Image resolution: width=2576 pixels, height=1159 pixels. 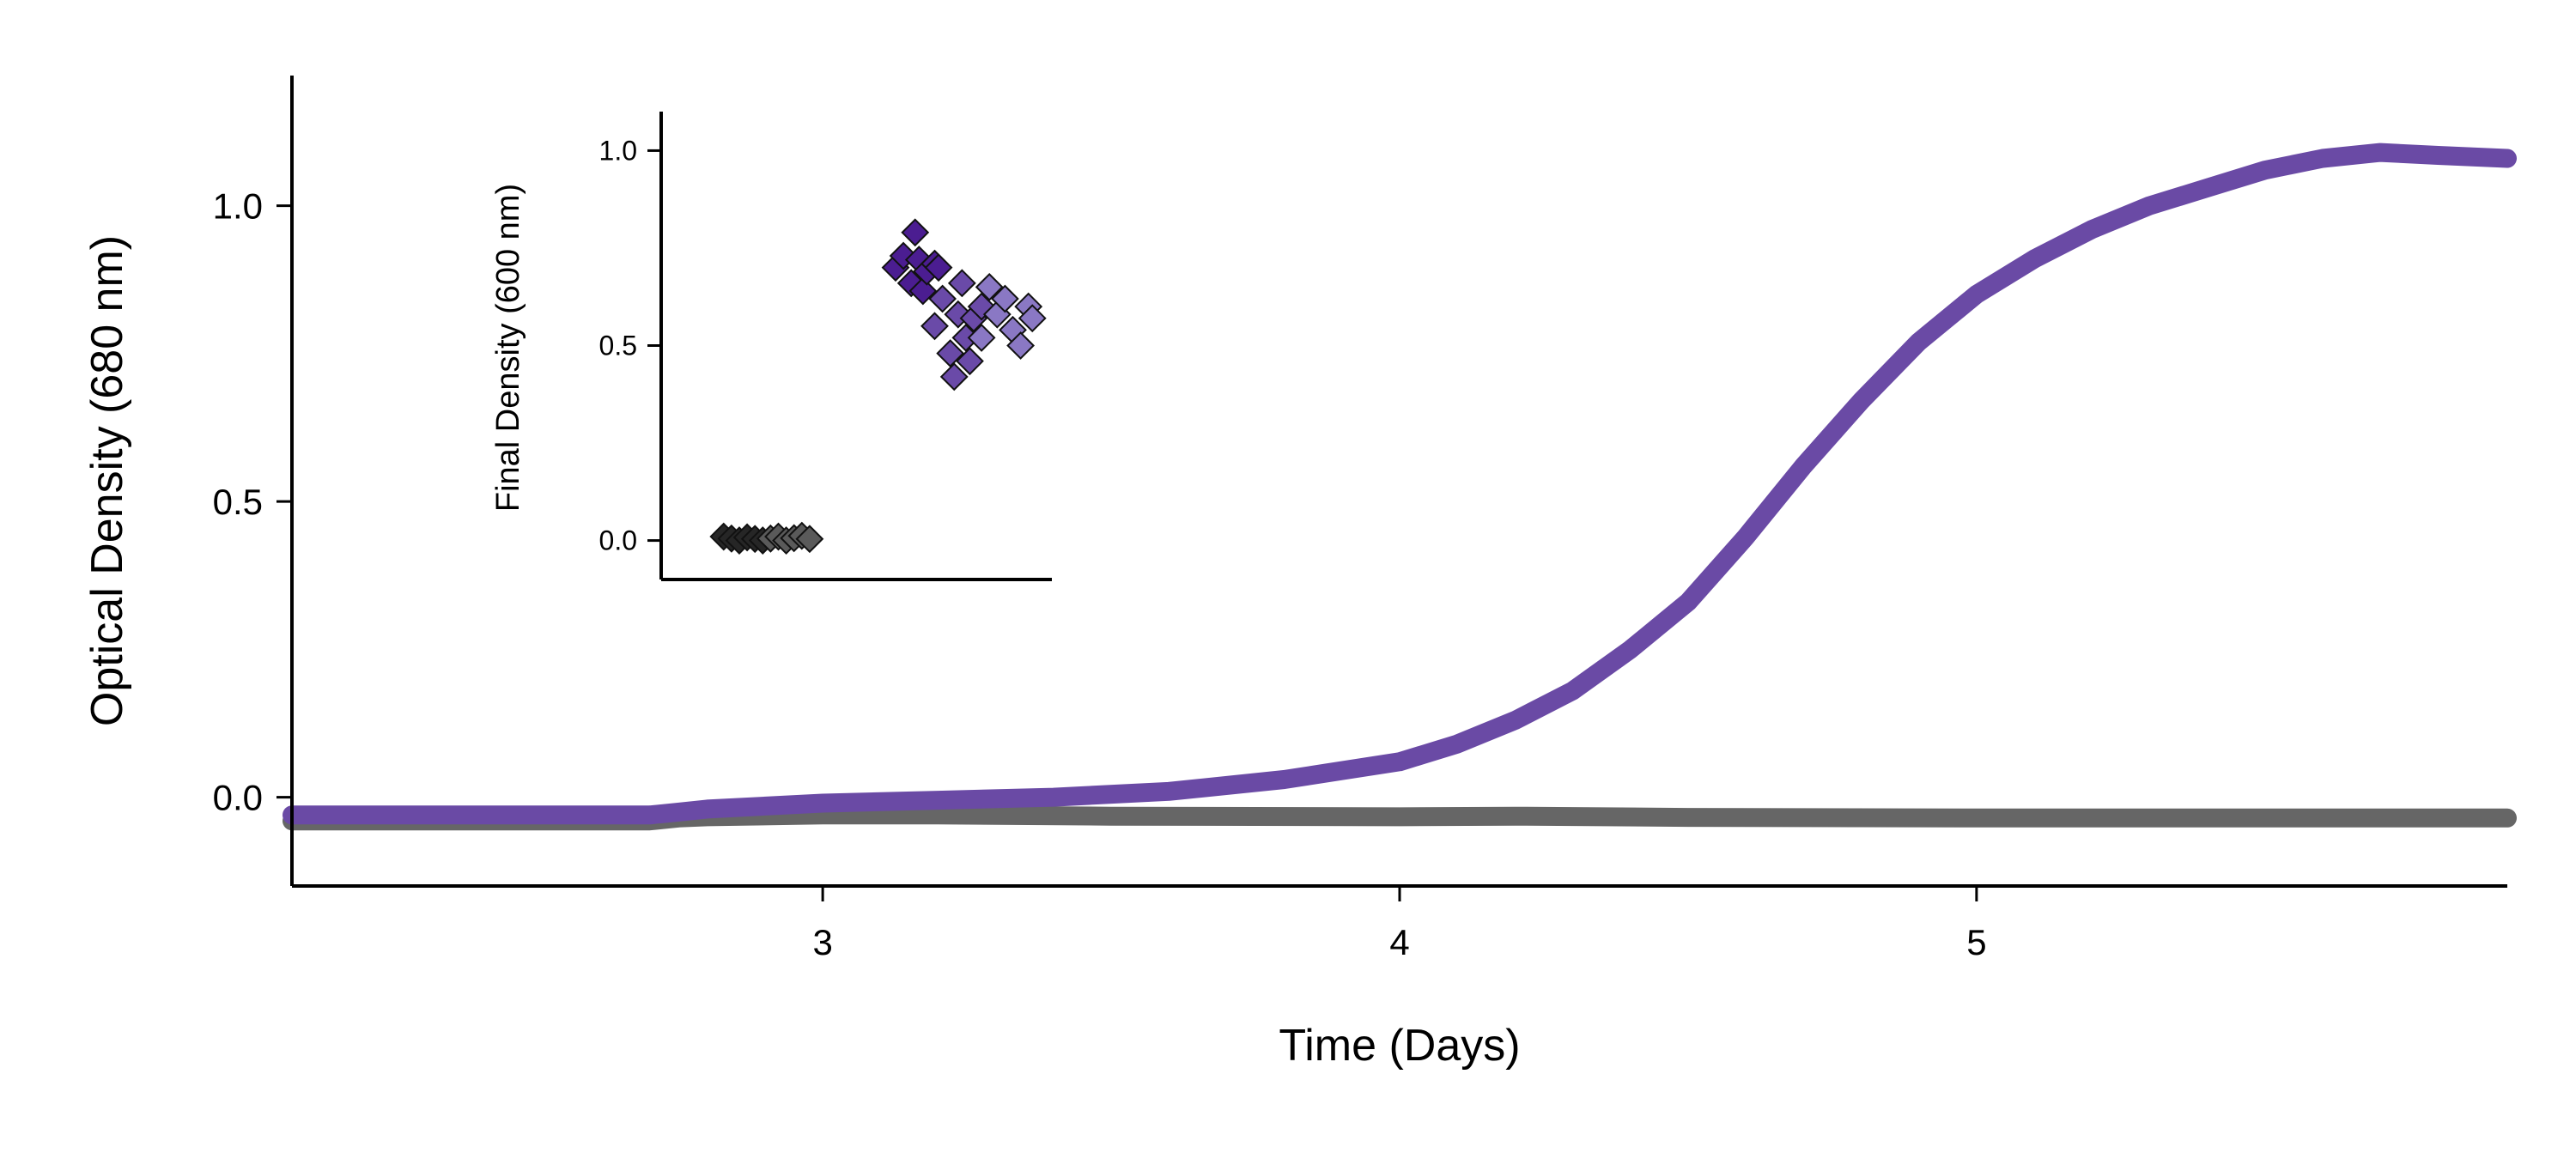 I want to click on inset-chart: 0.0 0.5 1.0 Final Density (600 nm), so click(x=771, y=346).